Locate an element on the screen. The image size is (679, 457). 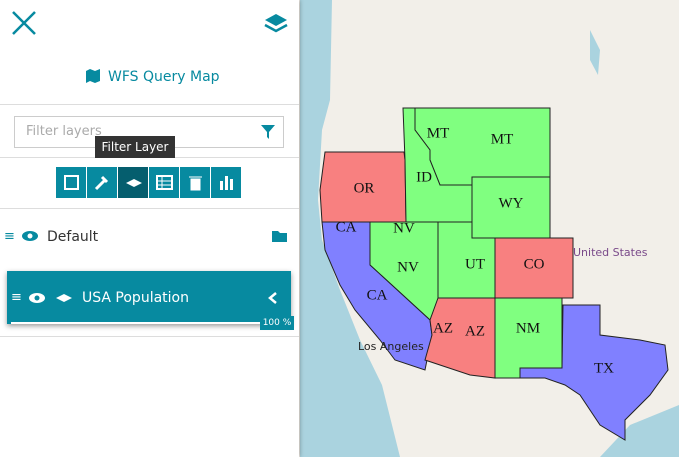
layers-button is located at coordinates (277, 24).